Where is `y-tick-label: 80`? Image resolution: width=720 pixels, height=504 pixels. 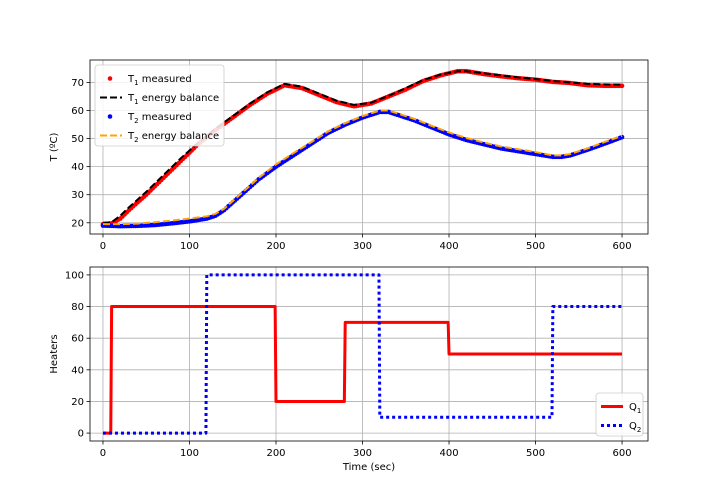
y-tick-label: 80 is located at coordinates (77, 307).